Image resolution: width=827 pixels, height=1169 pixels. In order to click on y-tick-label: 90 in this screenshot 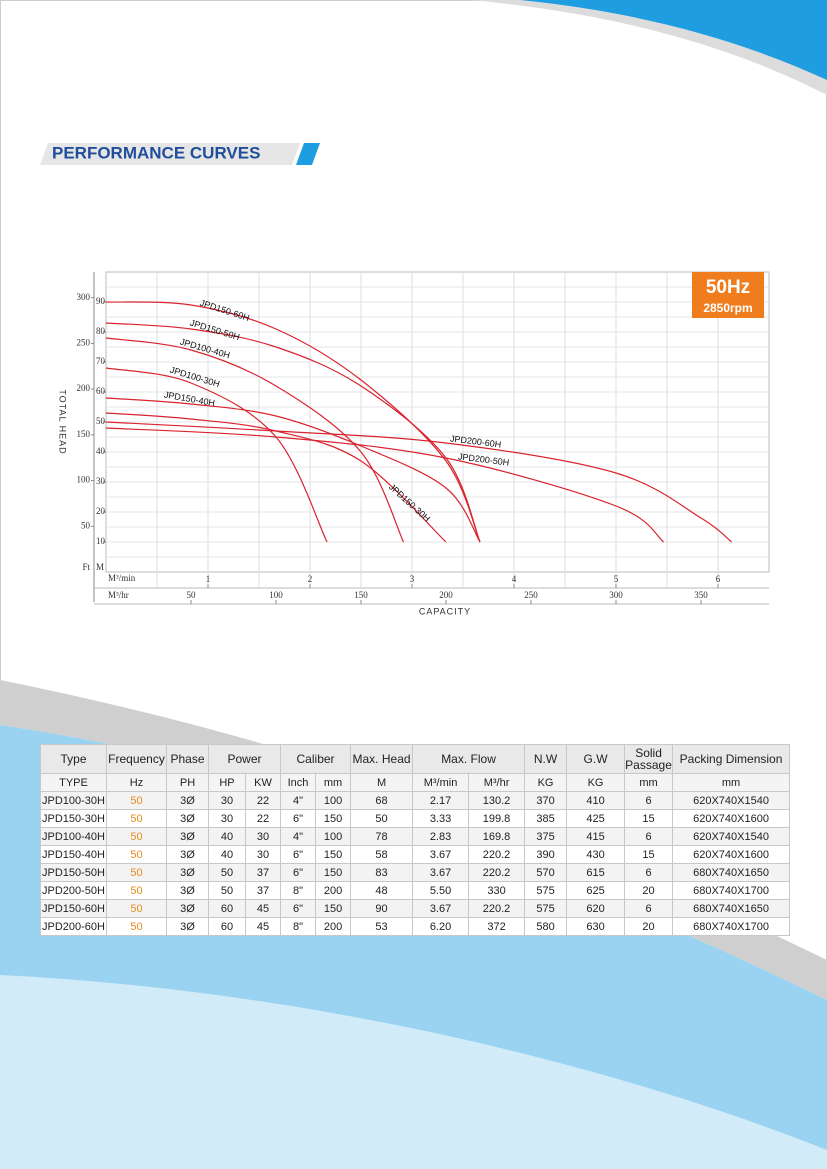, I will do `click(101, 301)`.